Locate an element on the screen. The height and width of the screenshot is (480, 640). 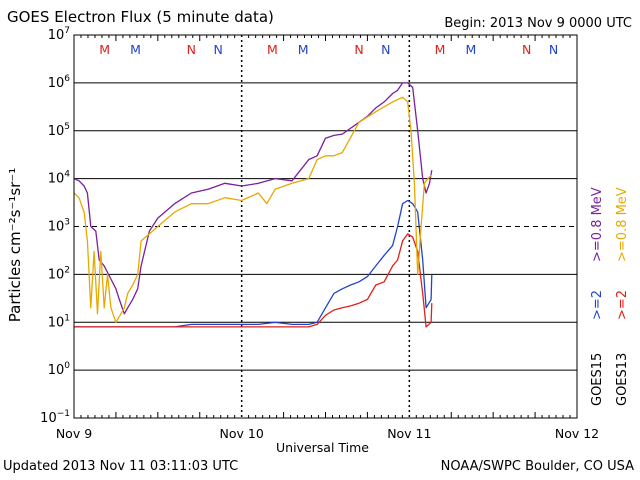
legend-group-goes13: GOES13 is located at coordinates (622, 379).